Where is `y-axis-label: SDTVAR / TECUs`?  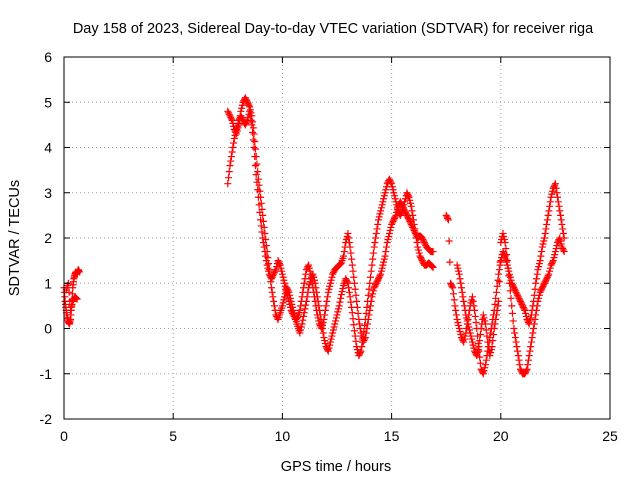 y-axis-label: SDTVAR / TECUs is located at coordinates (15, 238).